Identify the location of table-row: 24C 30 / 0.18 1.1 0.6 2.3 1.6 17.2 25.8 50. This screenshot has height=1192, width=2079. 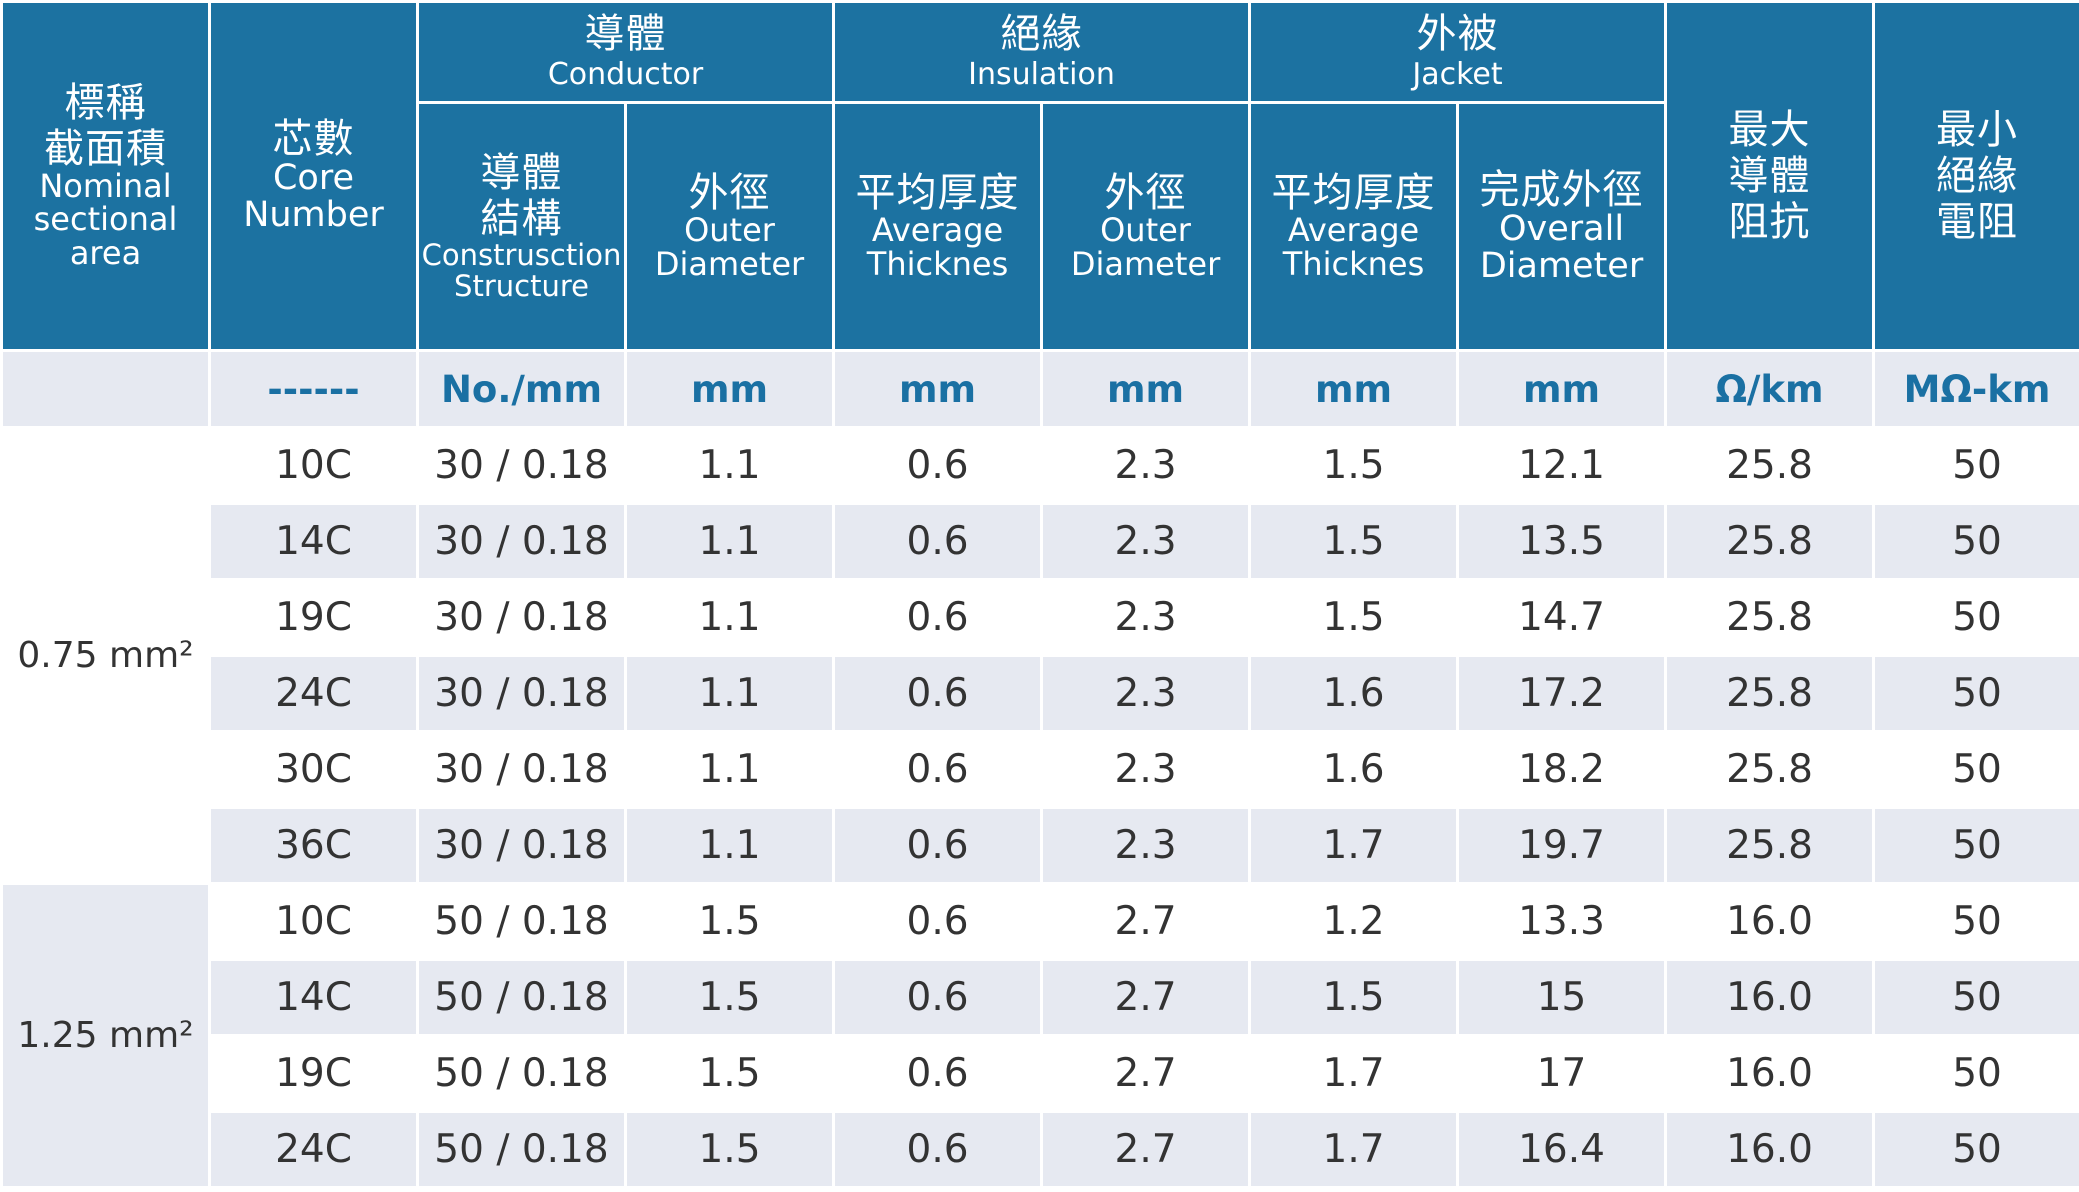
(1040, 693).